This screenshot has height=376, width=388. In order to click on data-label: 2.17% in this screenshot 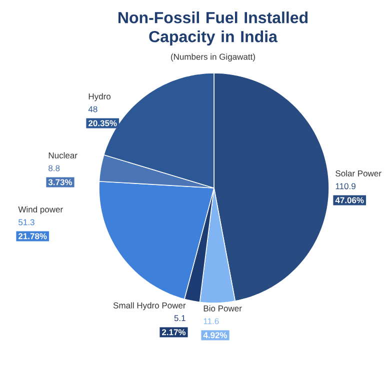, I will do `click(174, 332)`.